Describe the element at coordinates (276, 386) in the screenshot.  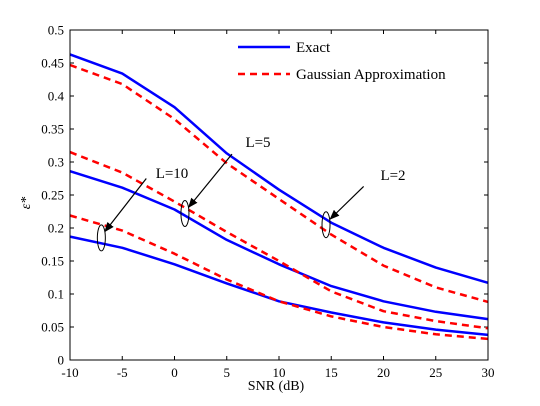
I see `x-axis-label: SNR (dB)` at that location.